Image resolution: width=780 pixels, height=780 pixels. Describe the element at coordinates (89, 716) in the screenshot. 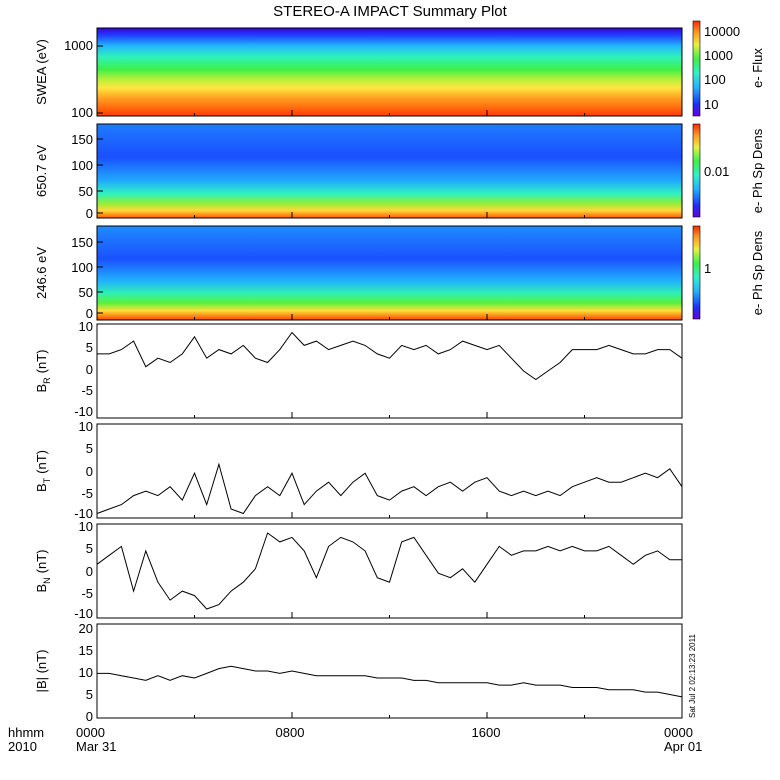

I see `bmag-ytick-0: 0` at that location.